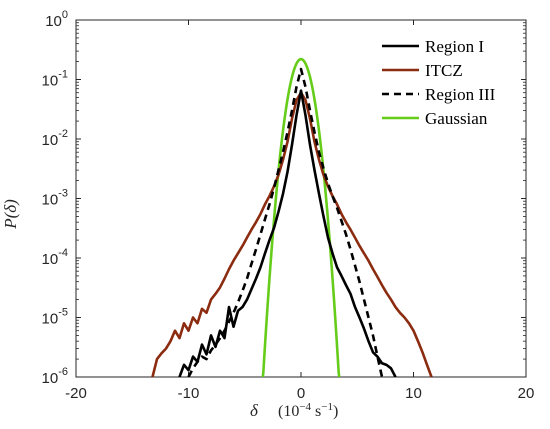  Describe the element at coordinates (413, 393) in the screenshot. I see `x-tick-label: 10` at that location.